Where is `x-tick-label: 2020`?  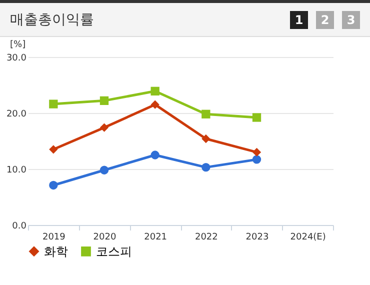
x-tick-label: 2020 is located at coordinates (104, 237).